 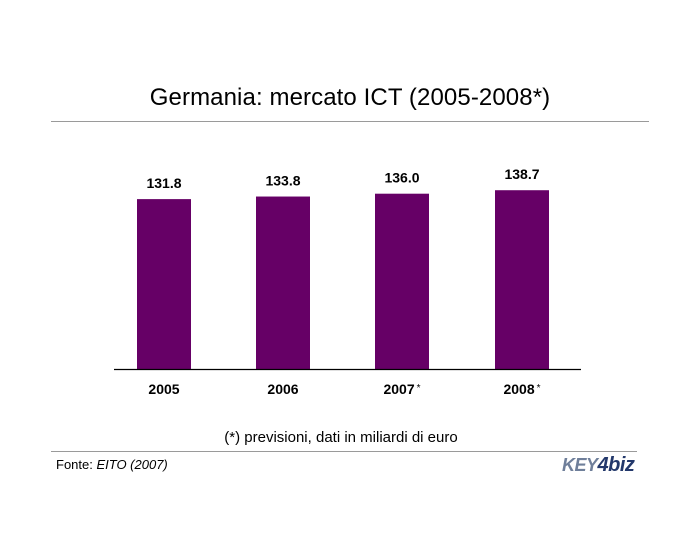 I want to click on value-label-2005: 131.8, so click(x=163, y=183).